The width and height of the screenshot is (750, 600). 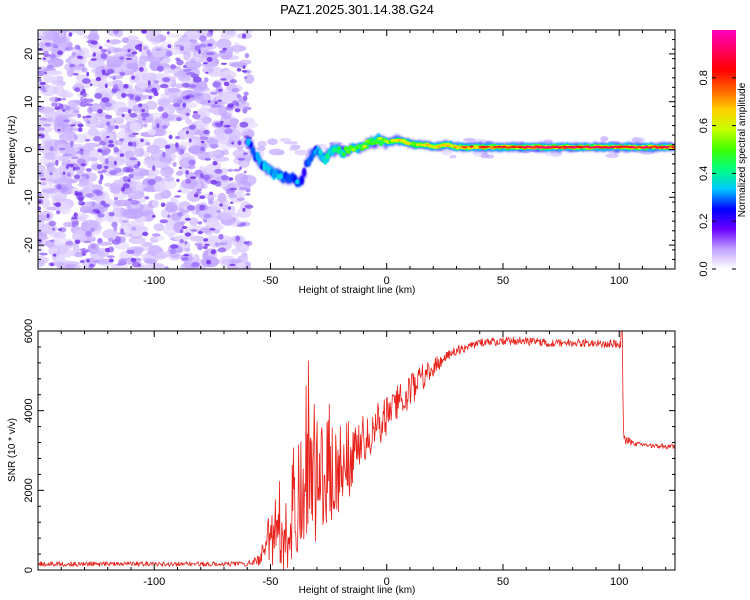 What do you see at coordinates (29, 54) in the screenshot?
I see `y-tick-label: 20` at bounding box center [29, 54].